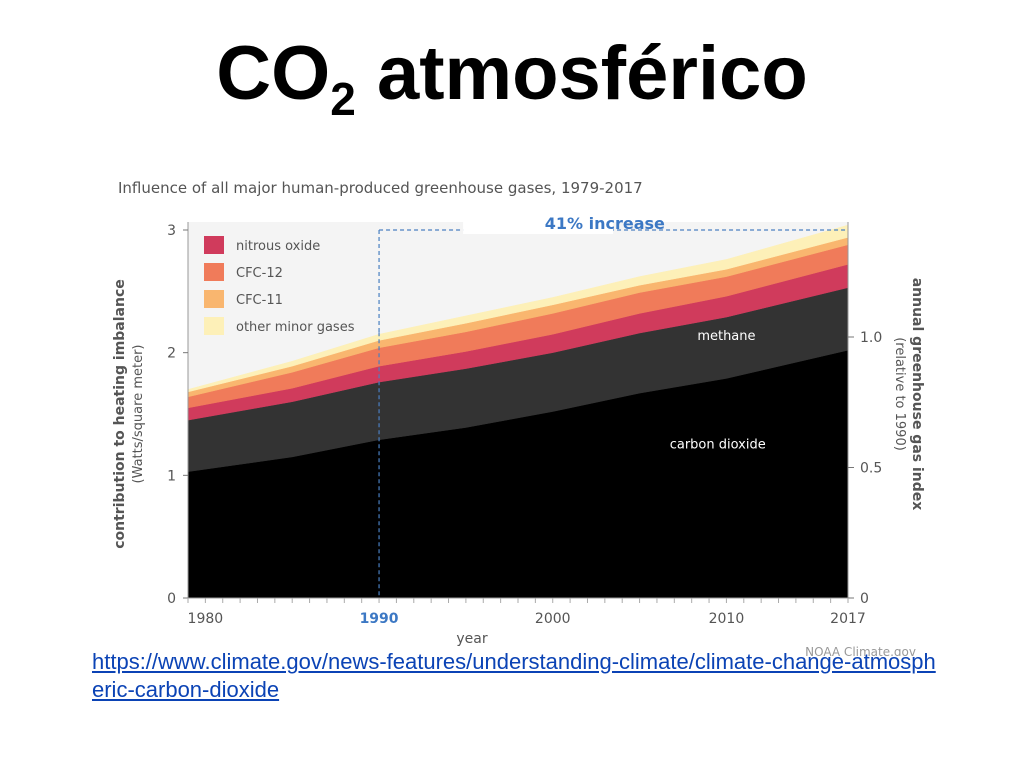  Describe the element at coordinates (214, 326) in the screenshot. I see `legend-swatch-other-minor-gases` at that location.